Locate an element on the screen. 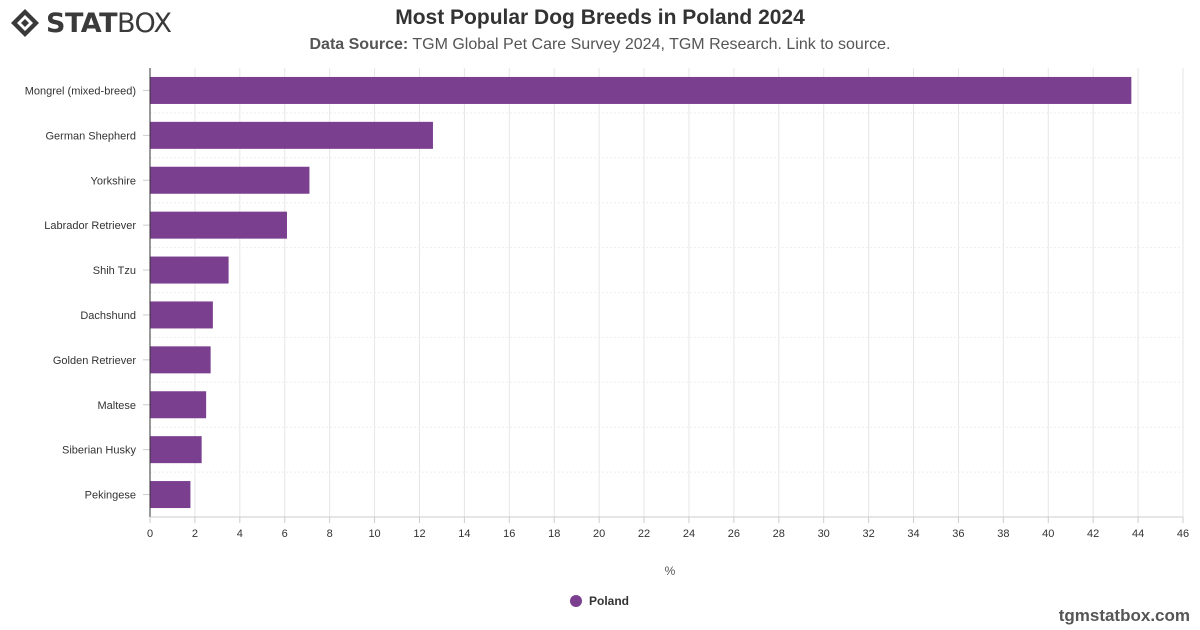 The width and height of the screenshot is (1200, 630). watermark: tgmstatbox.com is located at coordinates (1124, 615).